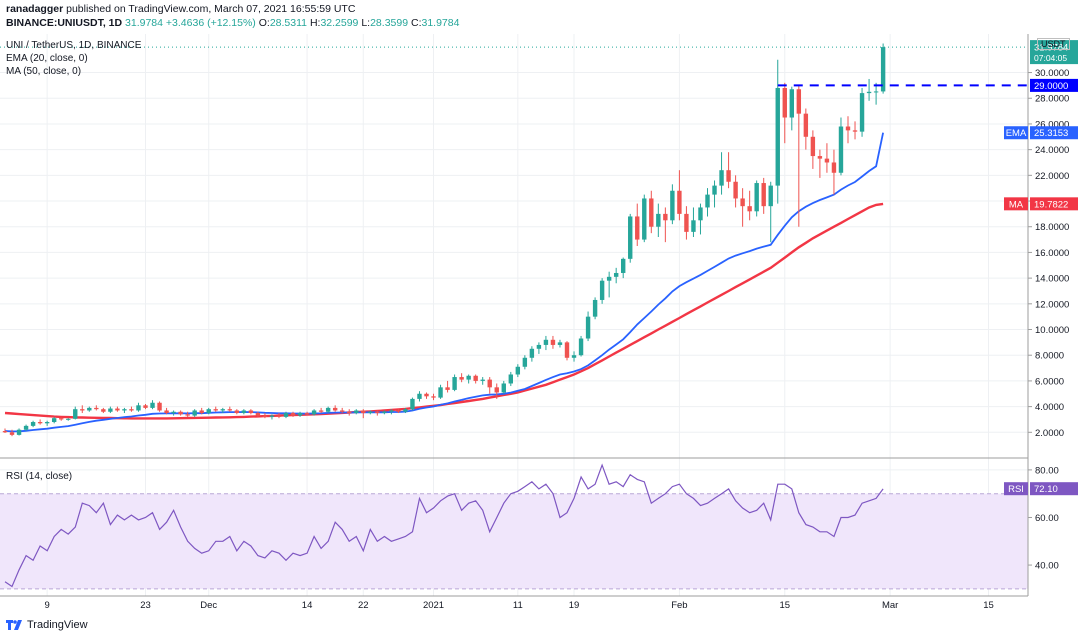  Describe the element at coordinates (1051, 86) in the screenshot. I see `level-tag-value: 29.0000` at that location.